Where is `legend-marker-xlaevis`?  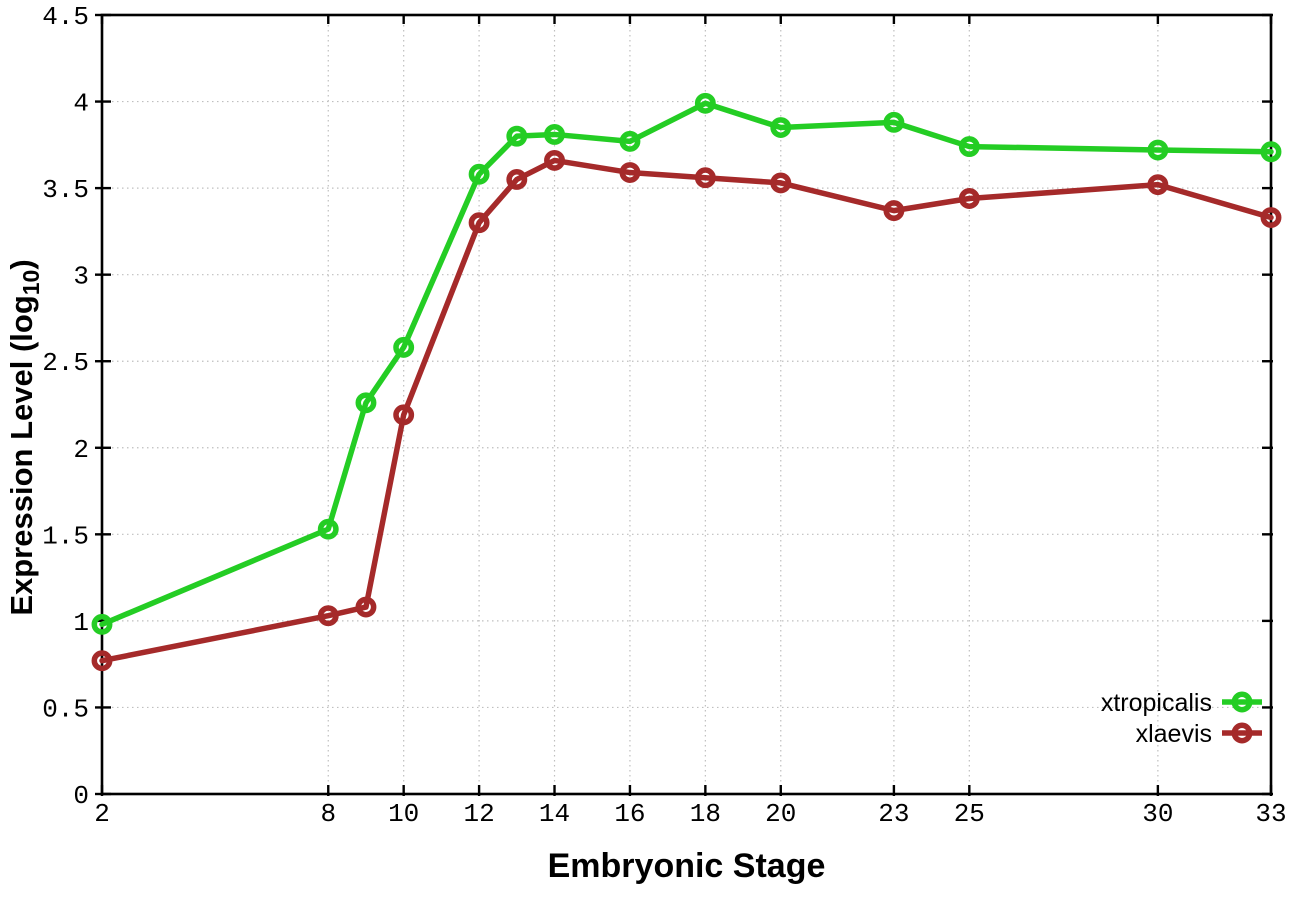
legend-marker-xlaevis is located at coordinates (1242, 733).